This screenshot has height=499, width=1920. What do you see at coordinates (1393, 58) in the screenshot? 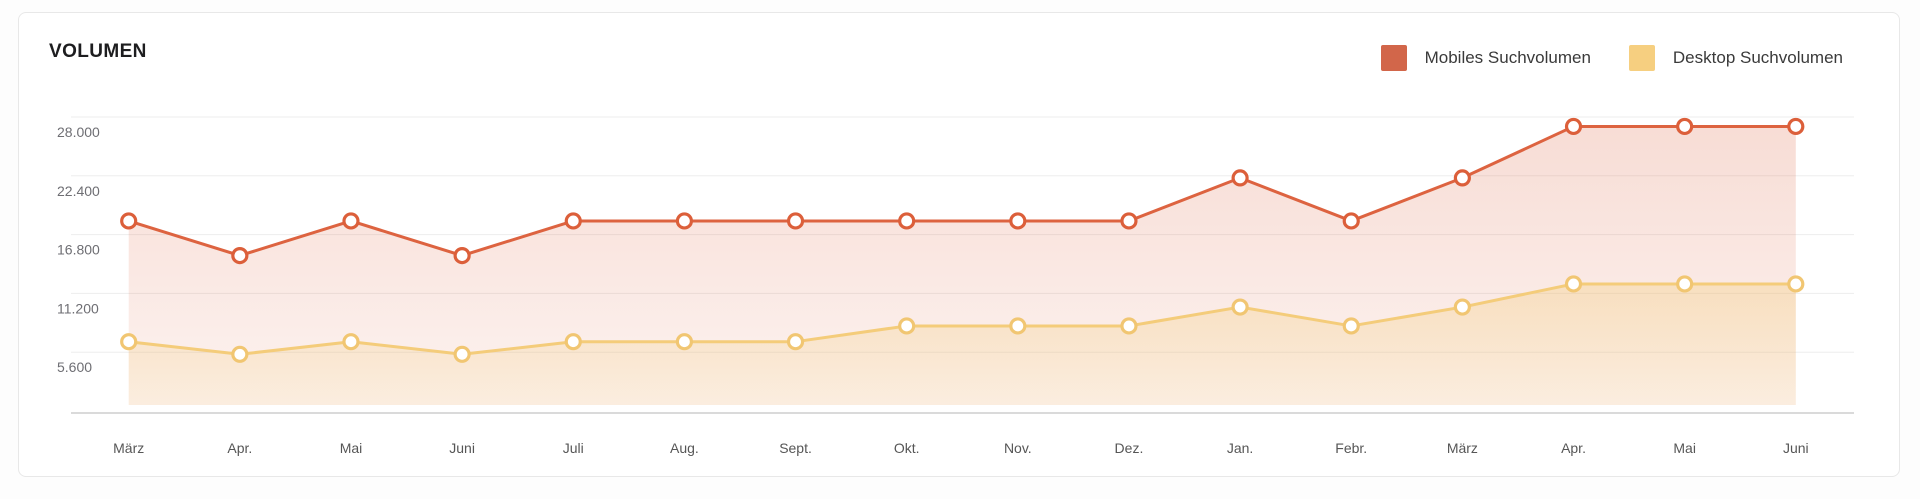
I see `mobile-series-swatch-icon` at bounding box center [1393, 58].